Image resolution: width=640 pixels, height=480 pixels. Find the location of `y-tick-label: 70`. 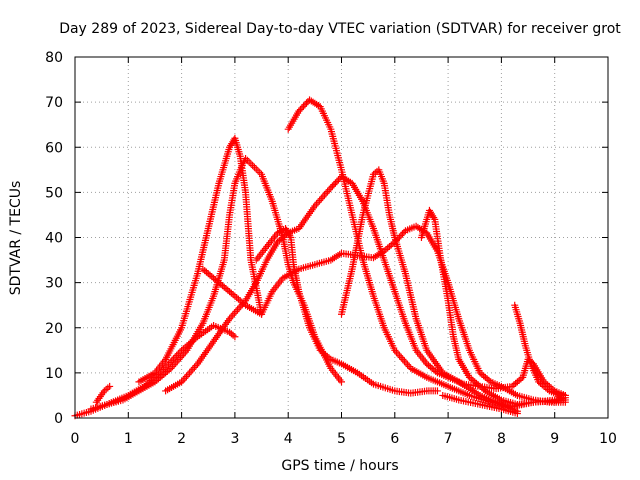

y-tick-label: 70 is located at coordinates (54, 103).